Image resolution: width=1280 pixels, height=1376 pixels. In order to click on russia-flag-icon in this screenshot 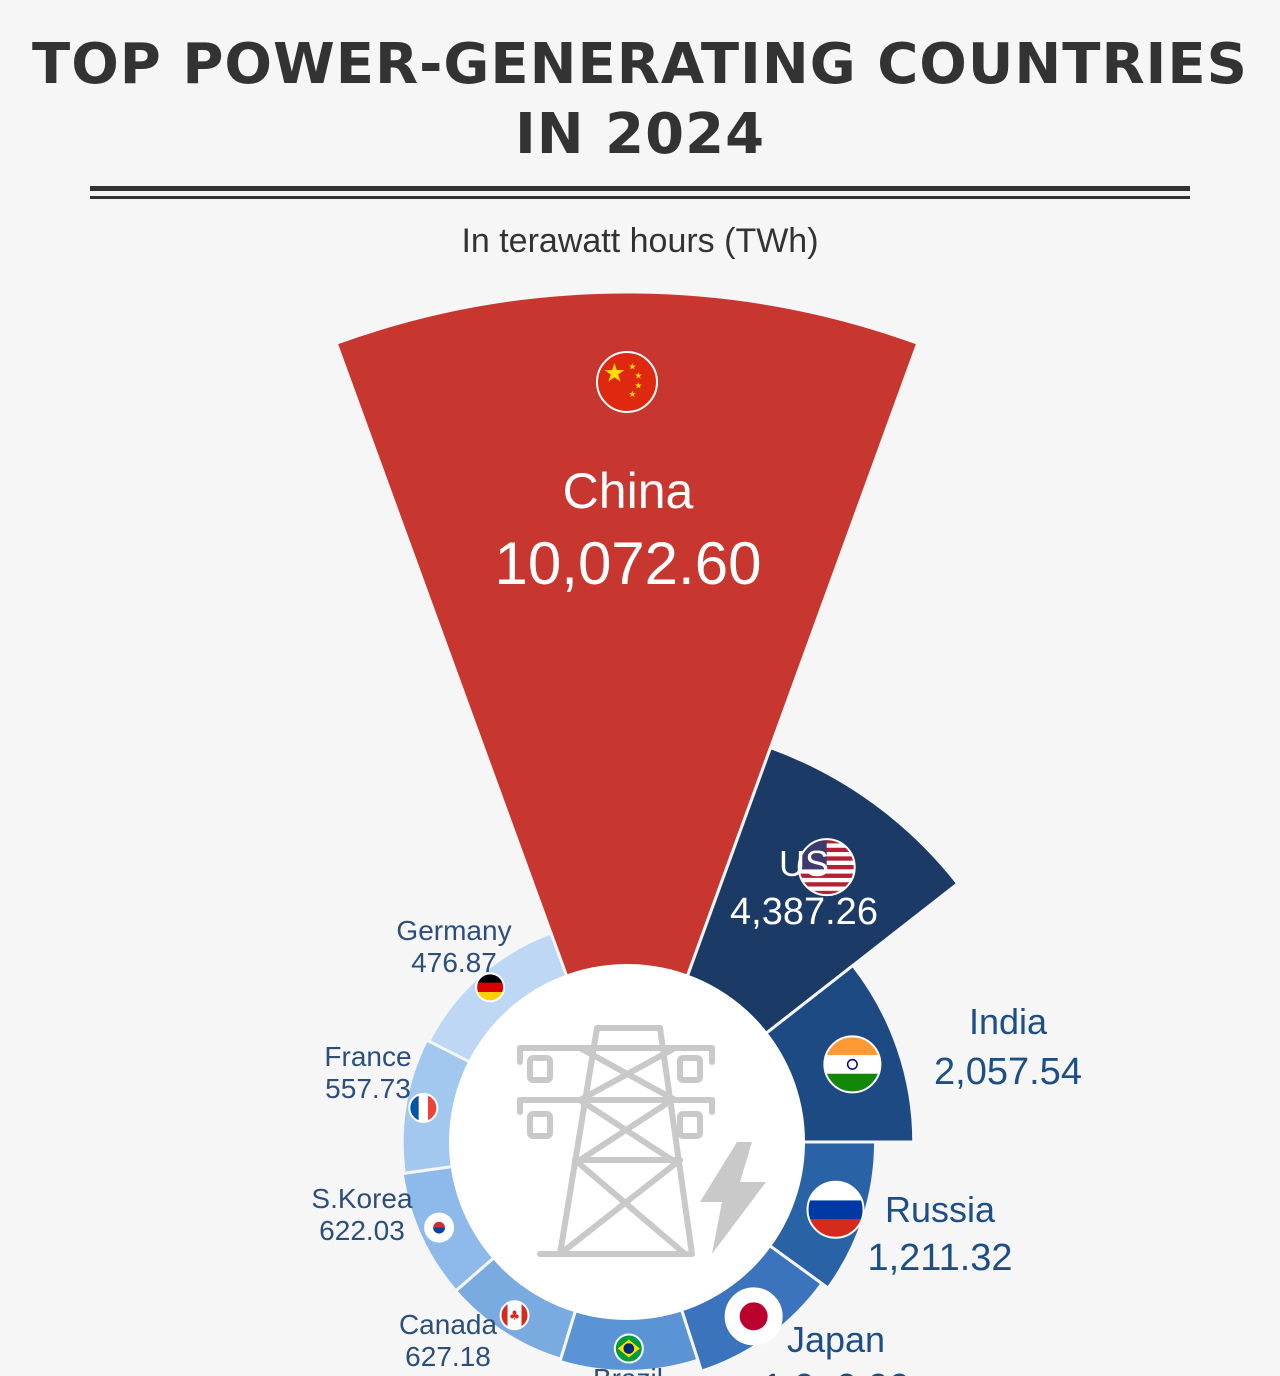, I will do `click(835, 1209)`.